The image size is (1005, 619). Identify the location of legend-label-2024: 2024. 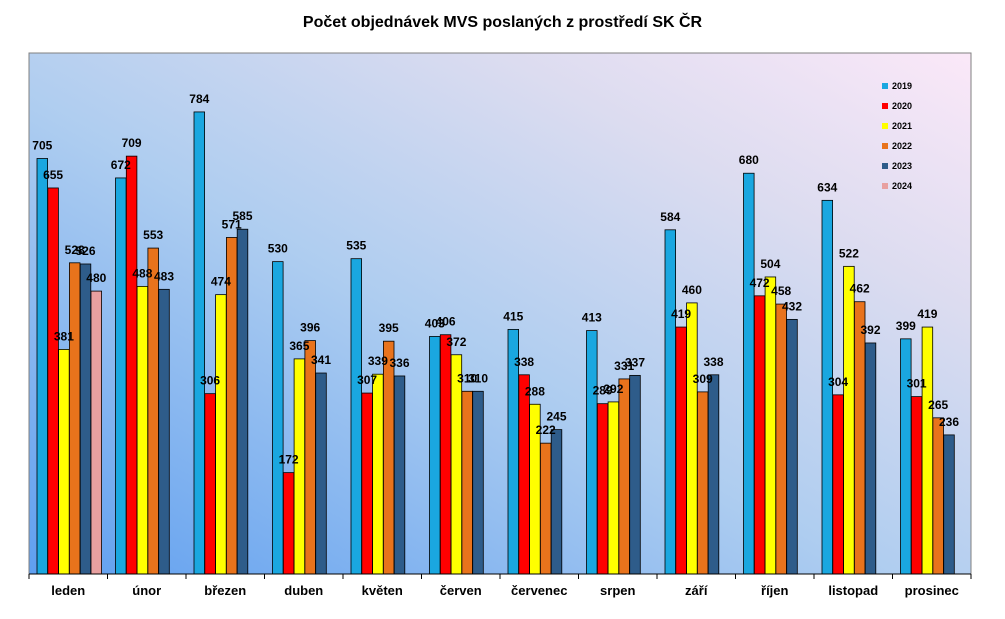
(902, 186).